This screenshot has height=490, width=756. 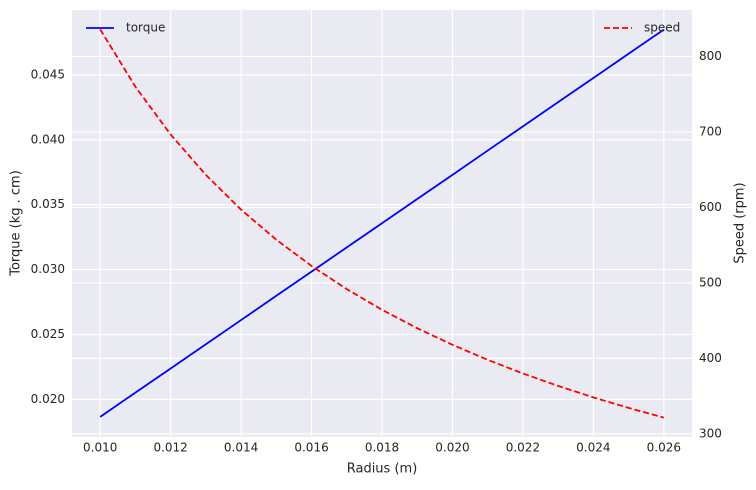 What do you see at coordinates (740, 222) in the screenshot?
I see `y2-axis-label: Speed (rpm)` at bounding box center [740, 222].